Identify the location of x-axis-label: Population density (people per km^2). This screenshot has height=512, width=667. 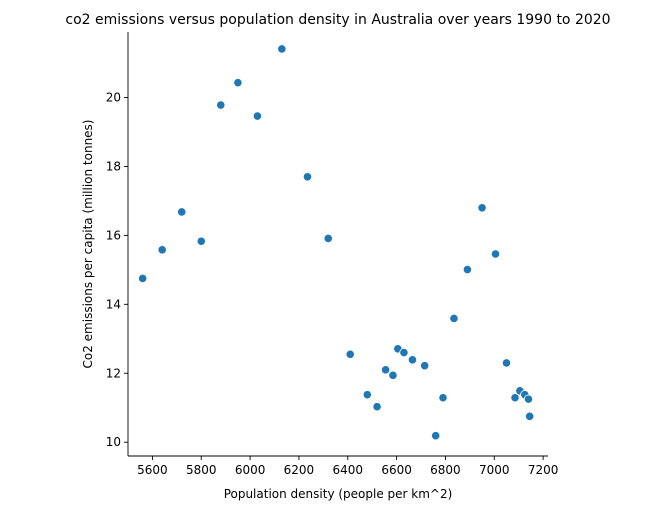
(338, 494).